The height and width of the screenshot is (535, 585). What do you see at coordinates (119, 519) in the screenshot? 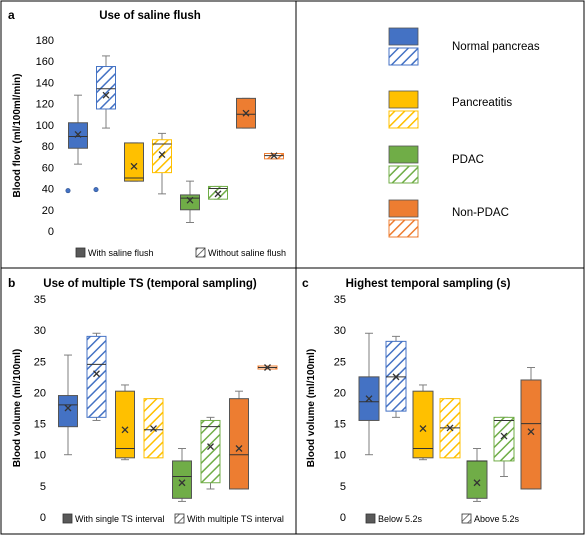
I see `series-legend-label: With single TS interval` at bounding box center [119, 519].